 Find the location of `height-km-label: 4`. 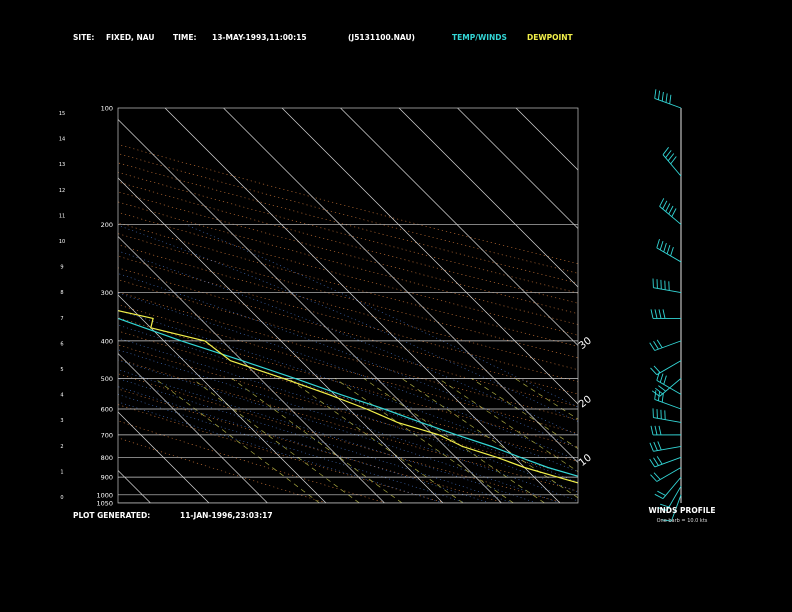

height-km-label: 4 is located at coordinates (61, 396).